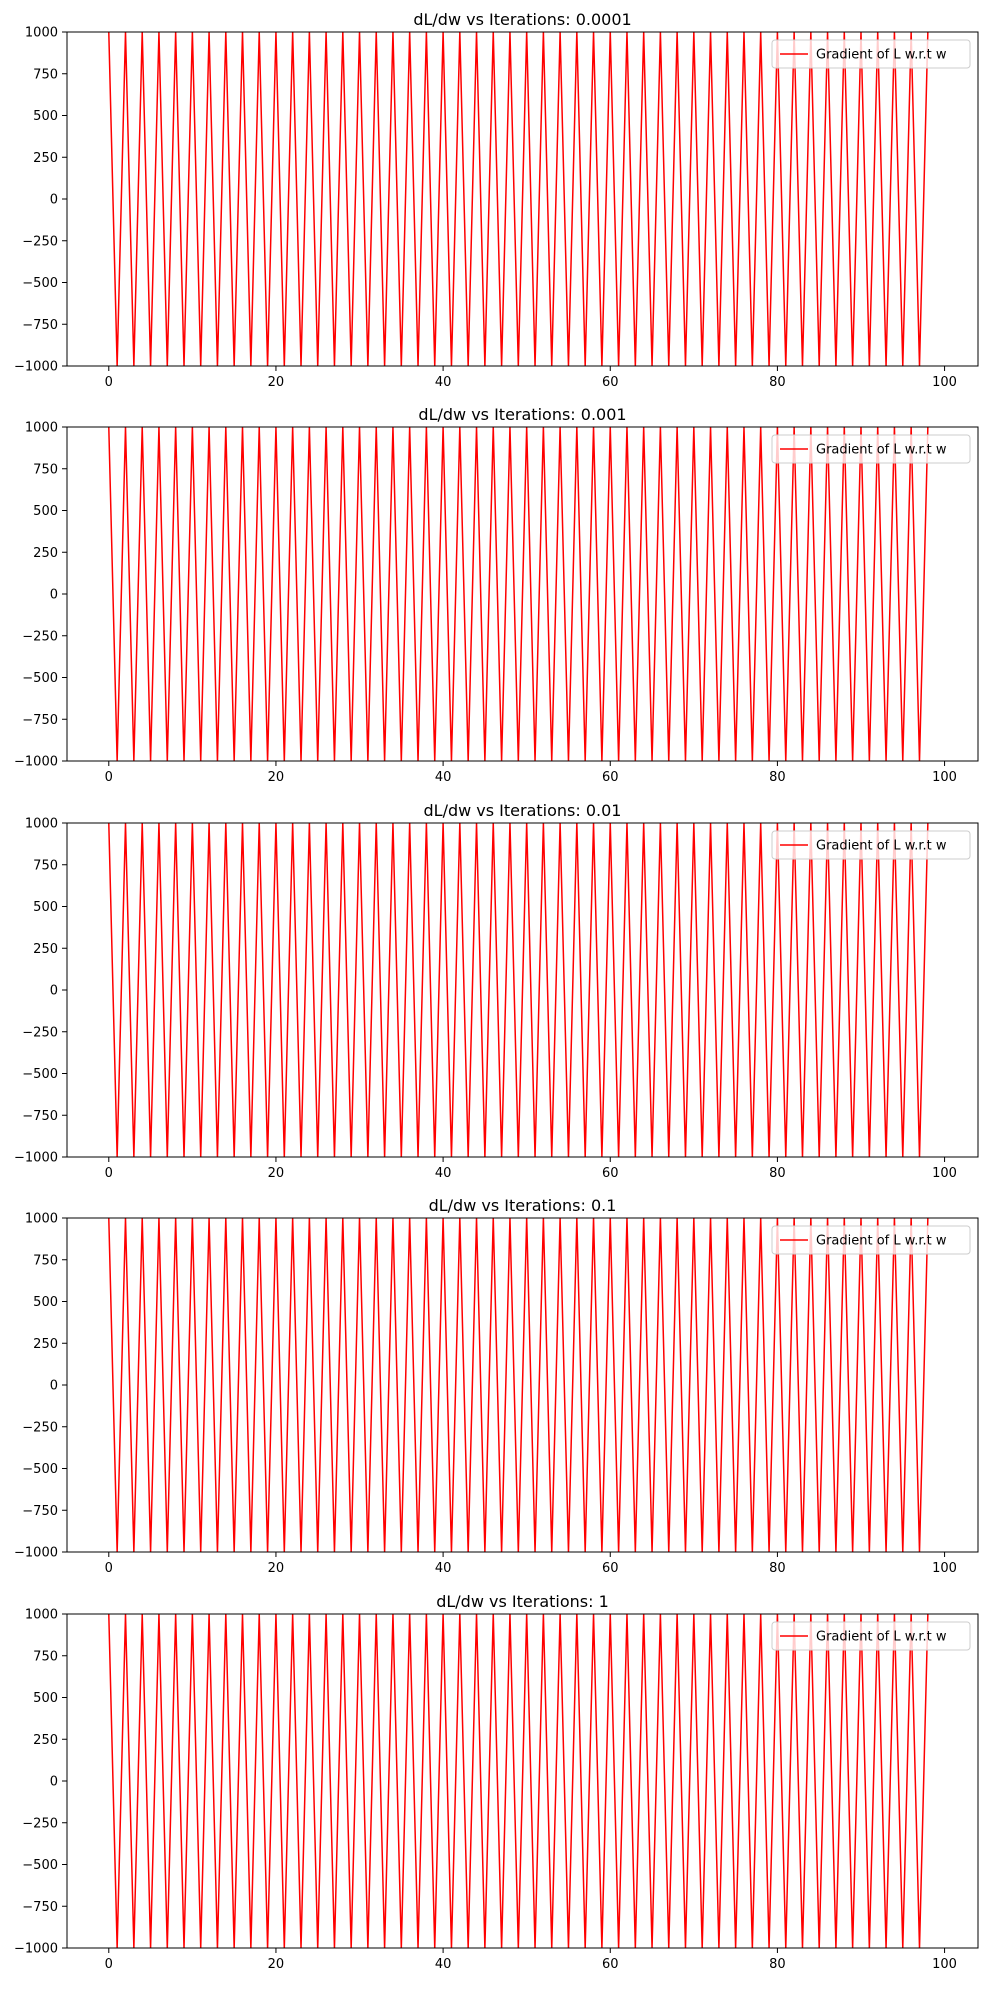 The height and width of the screenshot is (1989, 990). What do you see at coordinates (522, 19) in the screenshot?
I see `chart-title: dL/dw vs Iterations: 0.0001` at bounding box center [522, 19].